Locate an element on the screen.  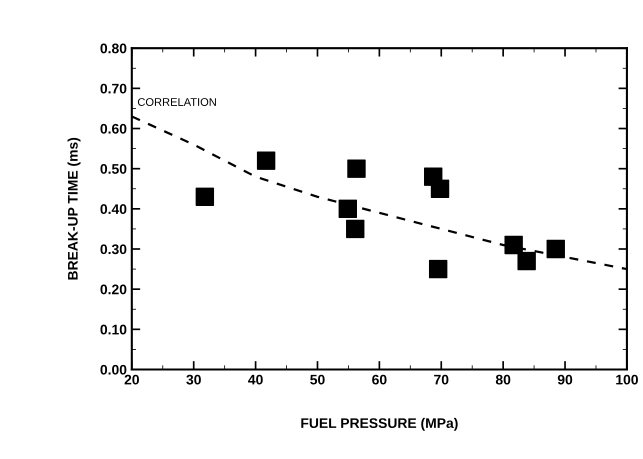
y-tick-label: 0.50 is located at coordinates (113, 169).